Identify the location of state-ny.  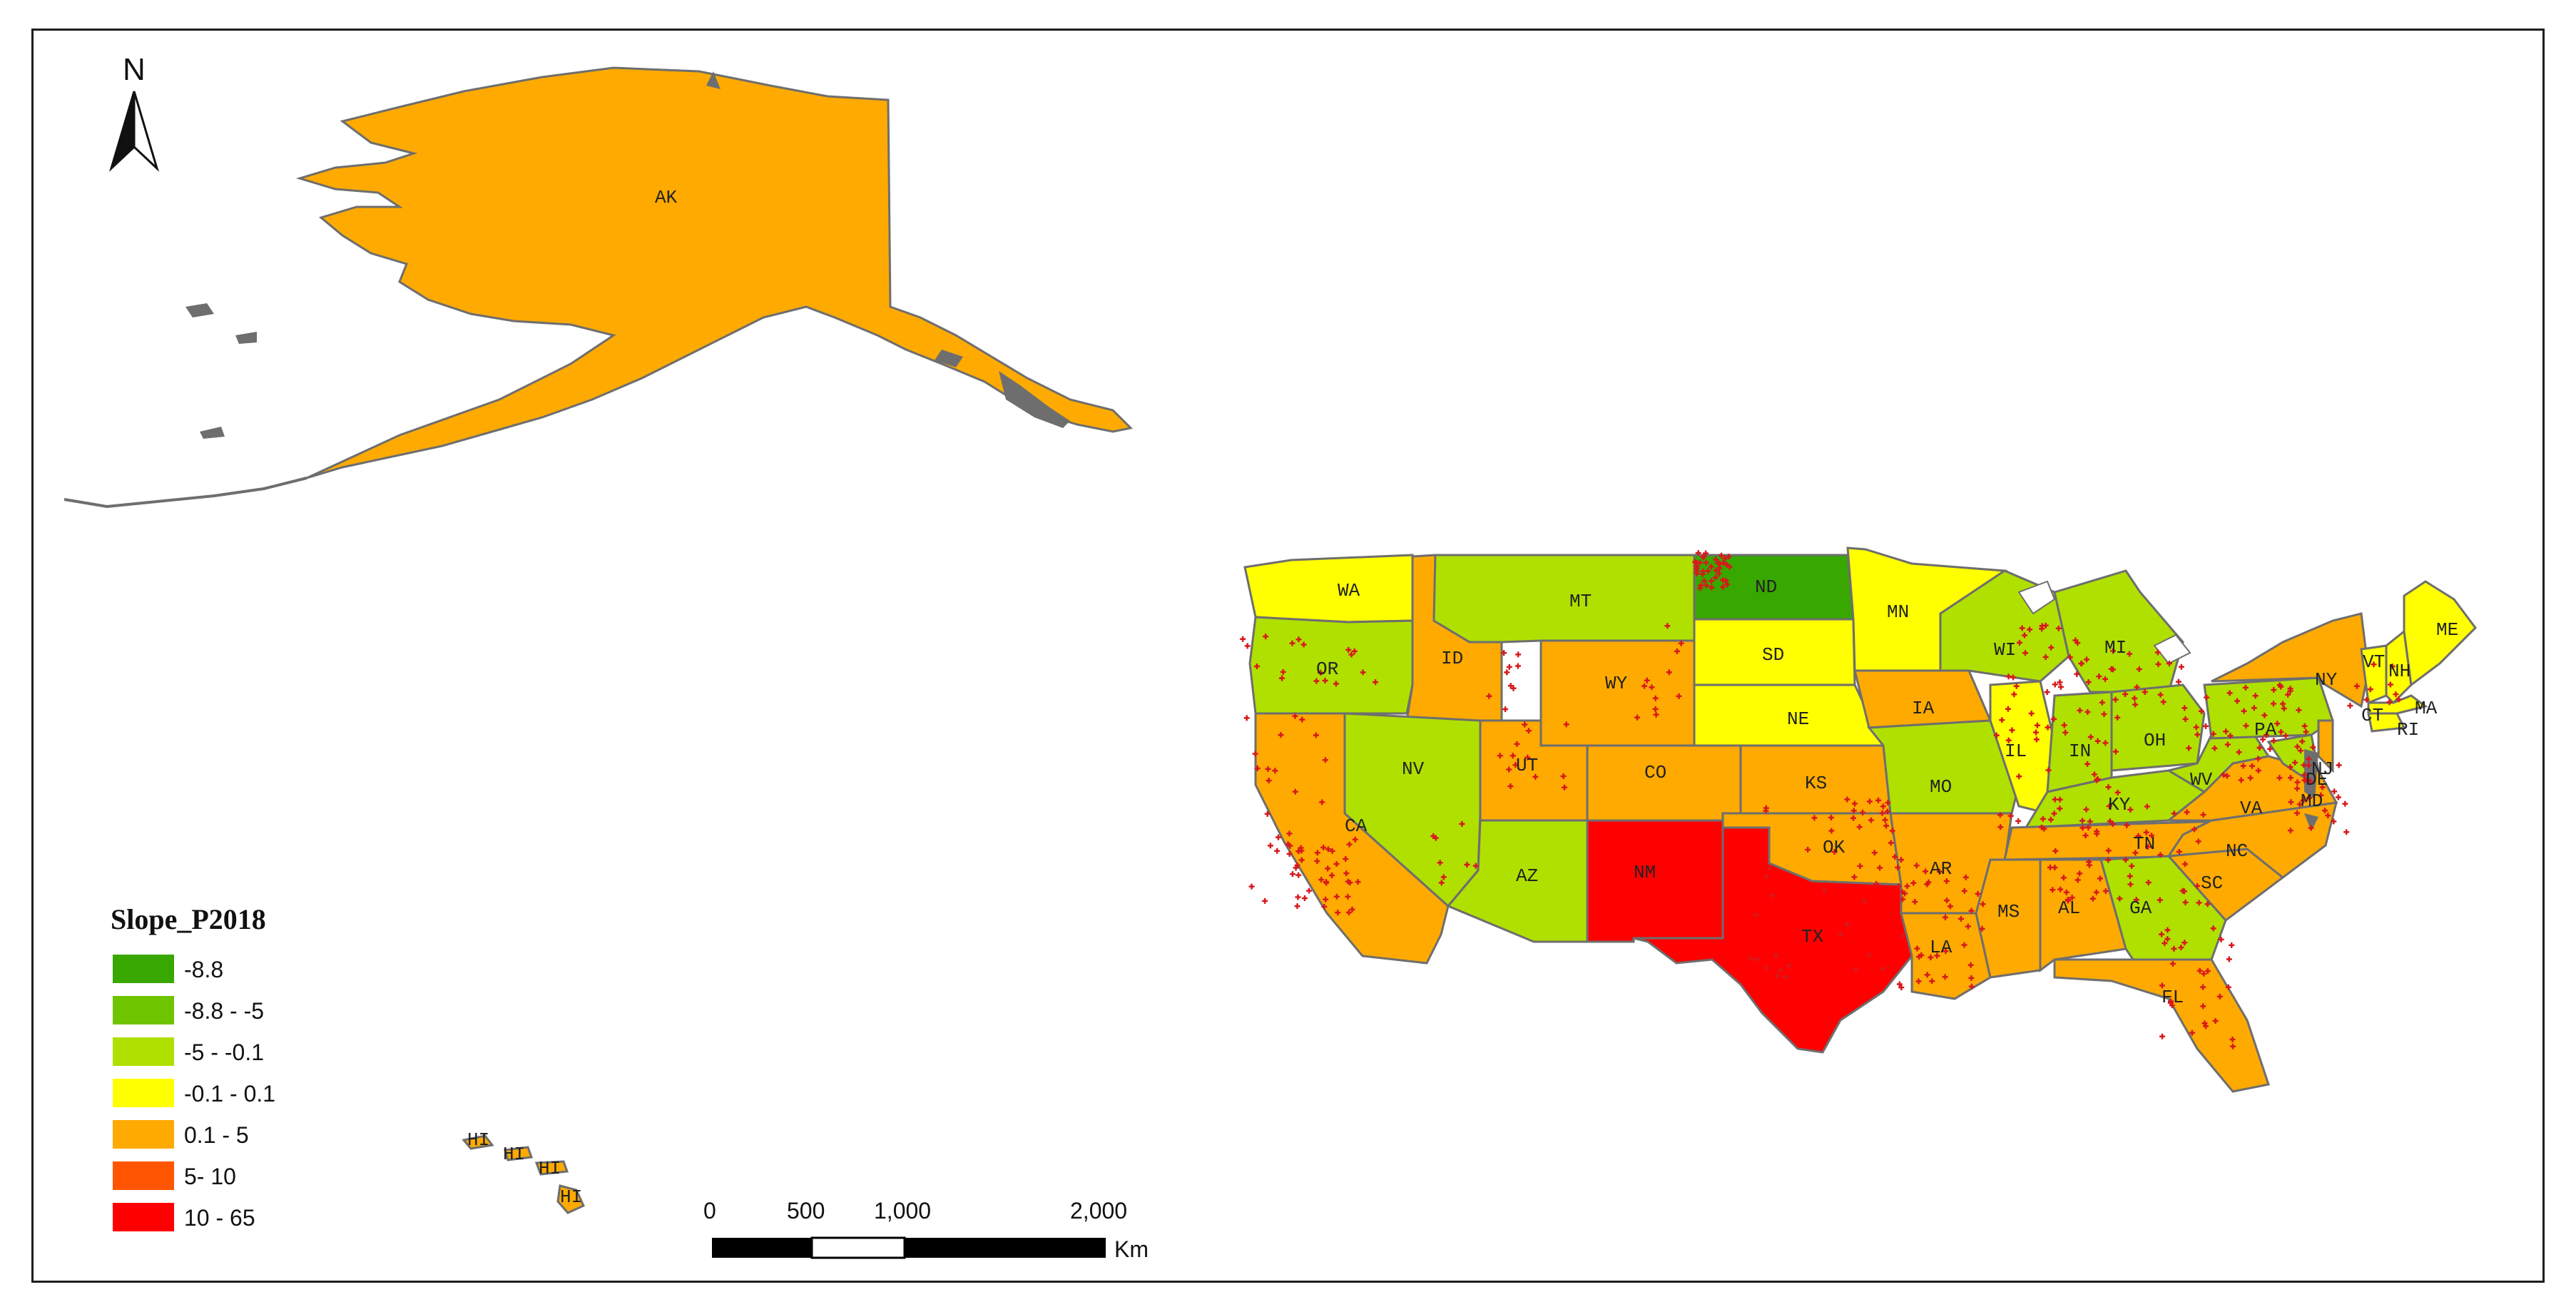
(2290, 660).